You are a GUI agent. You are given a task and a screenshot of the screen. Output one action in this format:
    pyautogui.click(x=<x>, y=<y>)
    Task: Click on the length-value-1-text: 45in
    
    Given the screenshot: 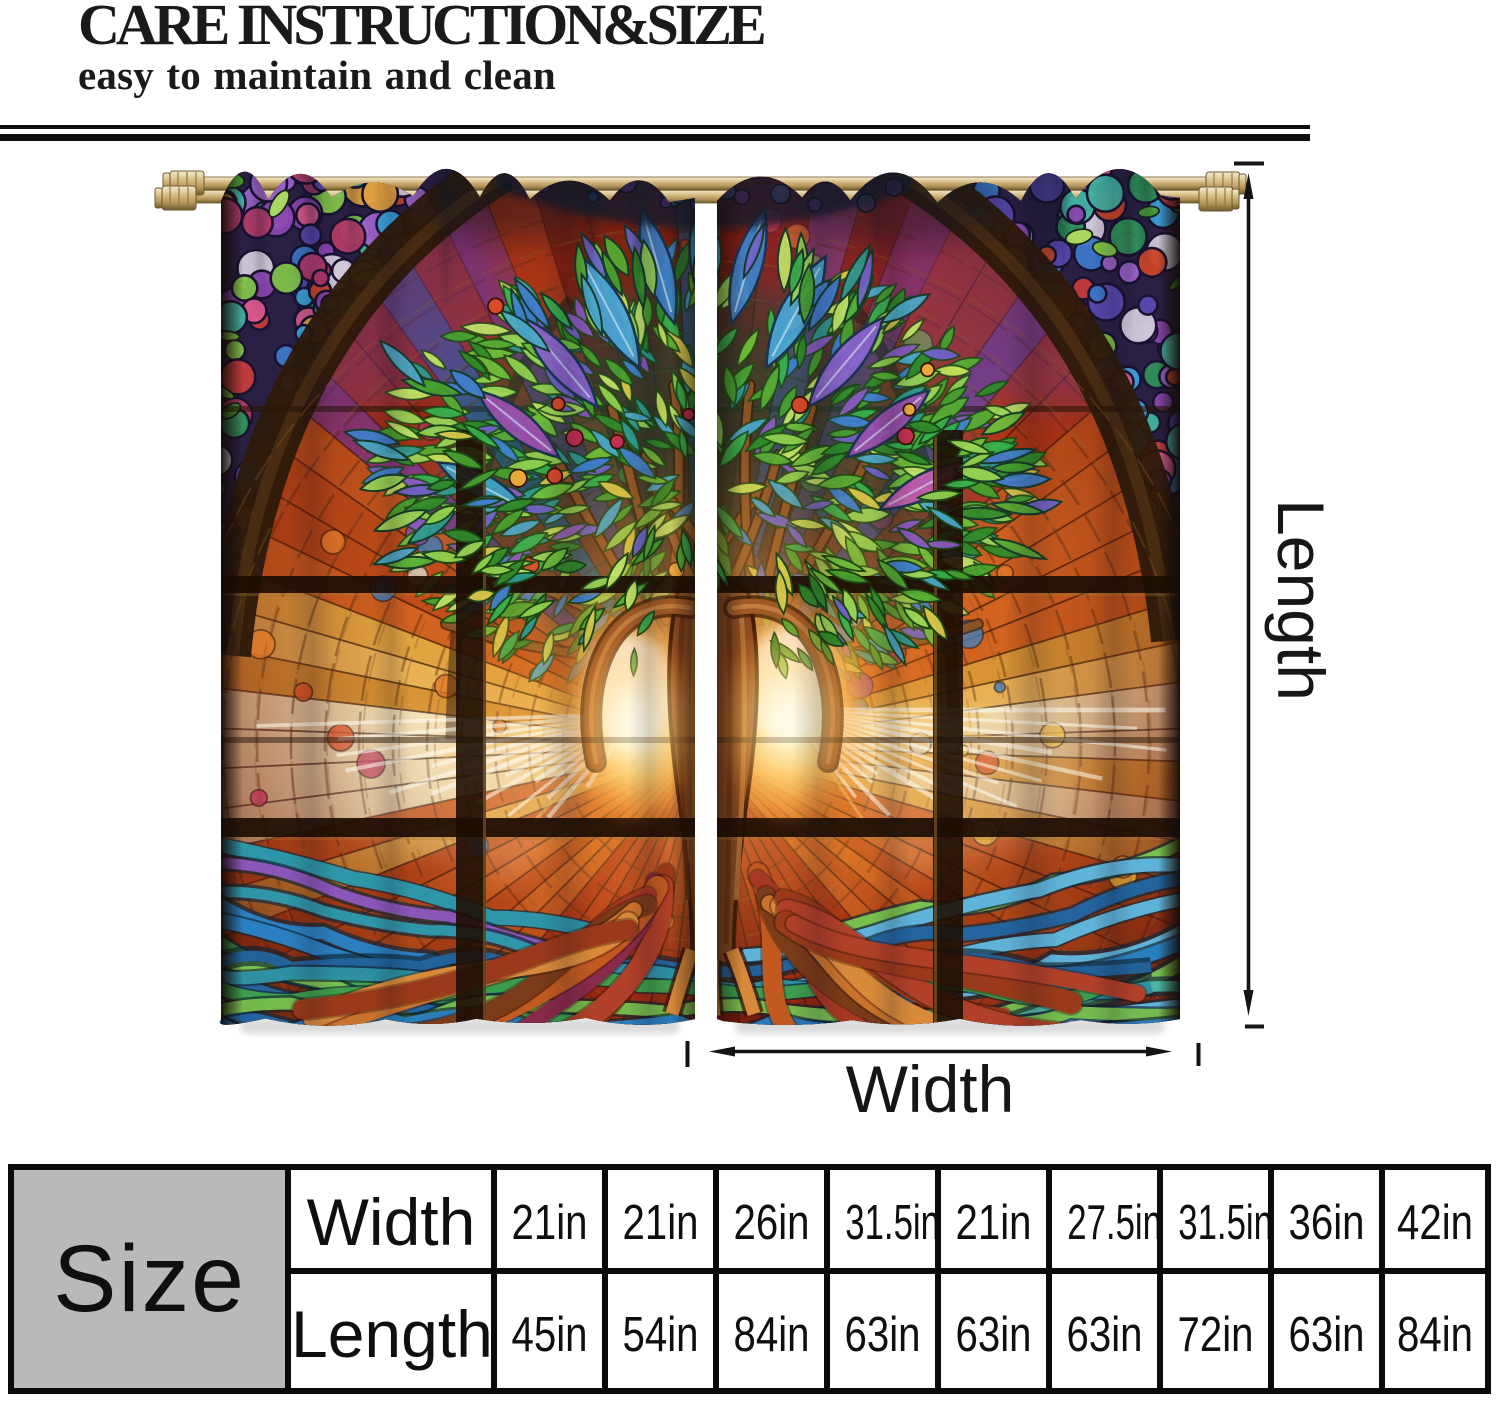 What is the action you would take?
    pyautogui.click(x=549, y=1335)
    